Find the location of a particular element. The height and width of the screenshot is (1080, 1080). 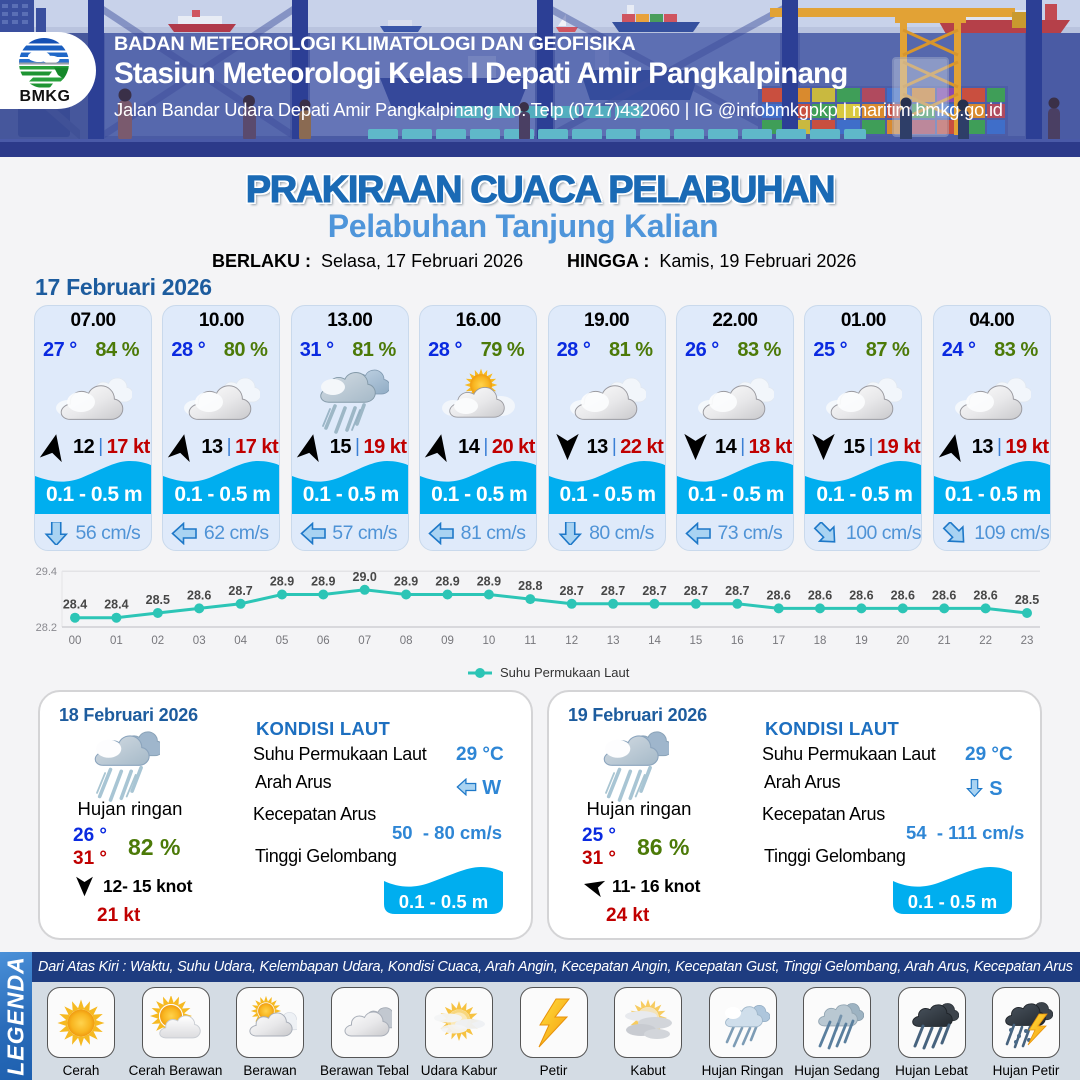

svg-text: 00 is located at coordinates (75, 641).